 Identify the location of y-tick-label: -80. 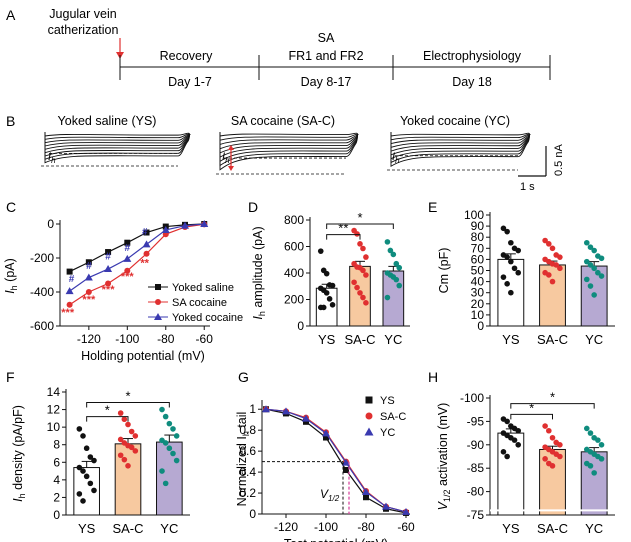
(476, 492).